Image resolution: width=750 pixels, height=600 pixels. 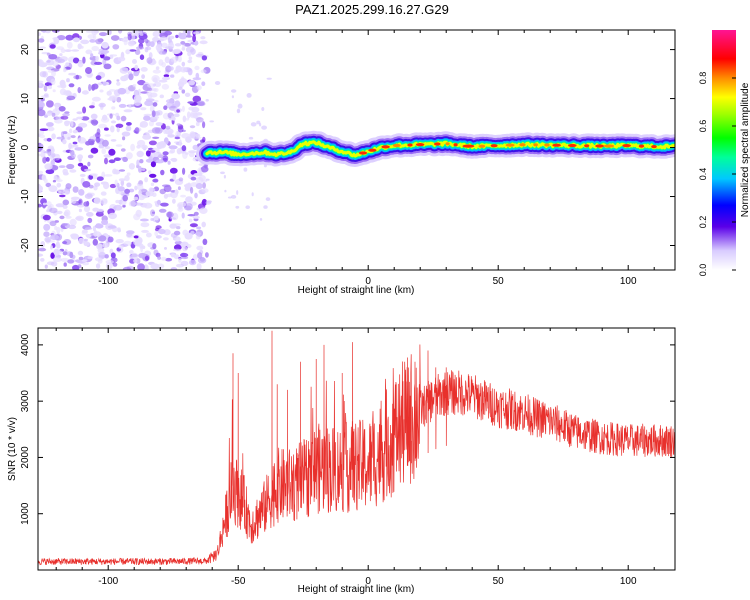 I want to click on colorbar-tick-label: 0.8, so click(x=703, y=78).